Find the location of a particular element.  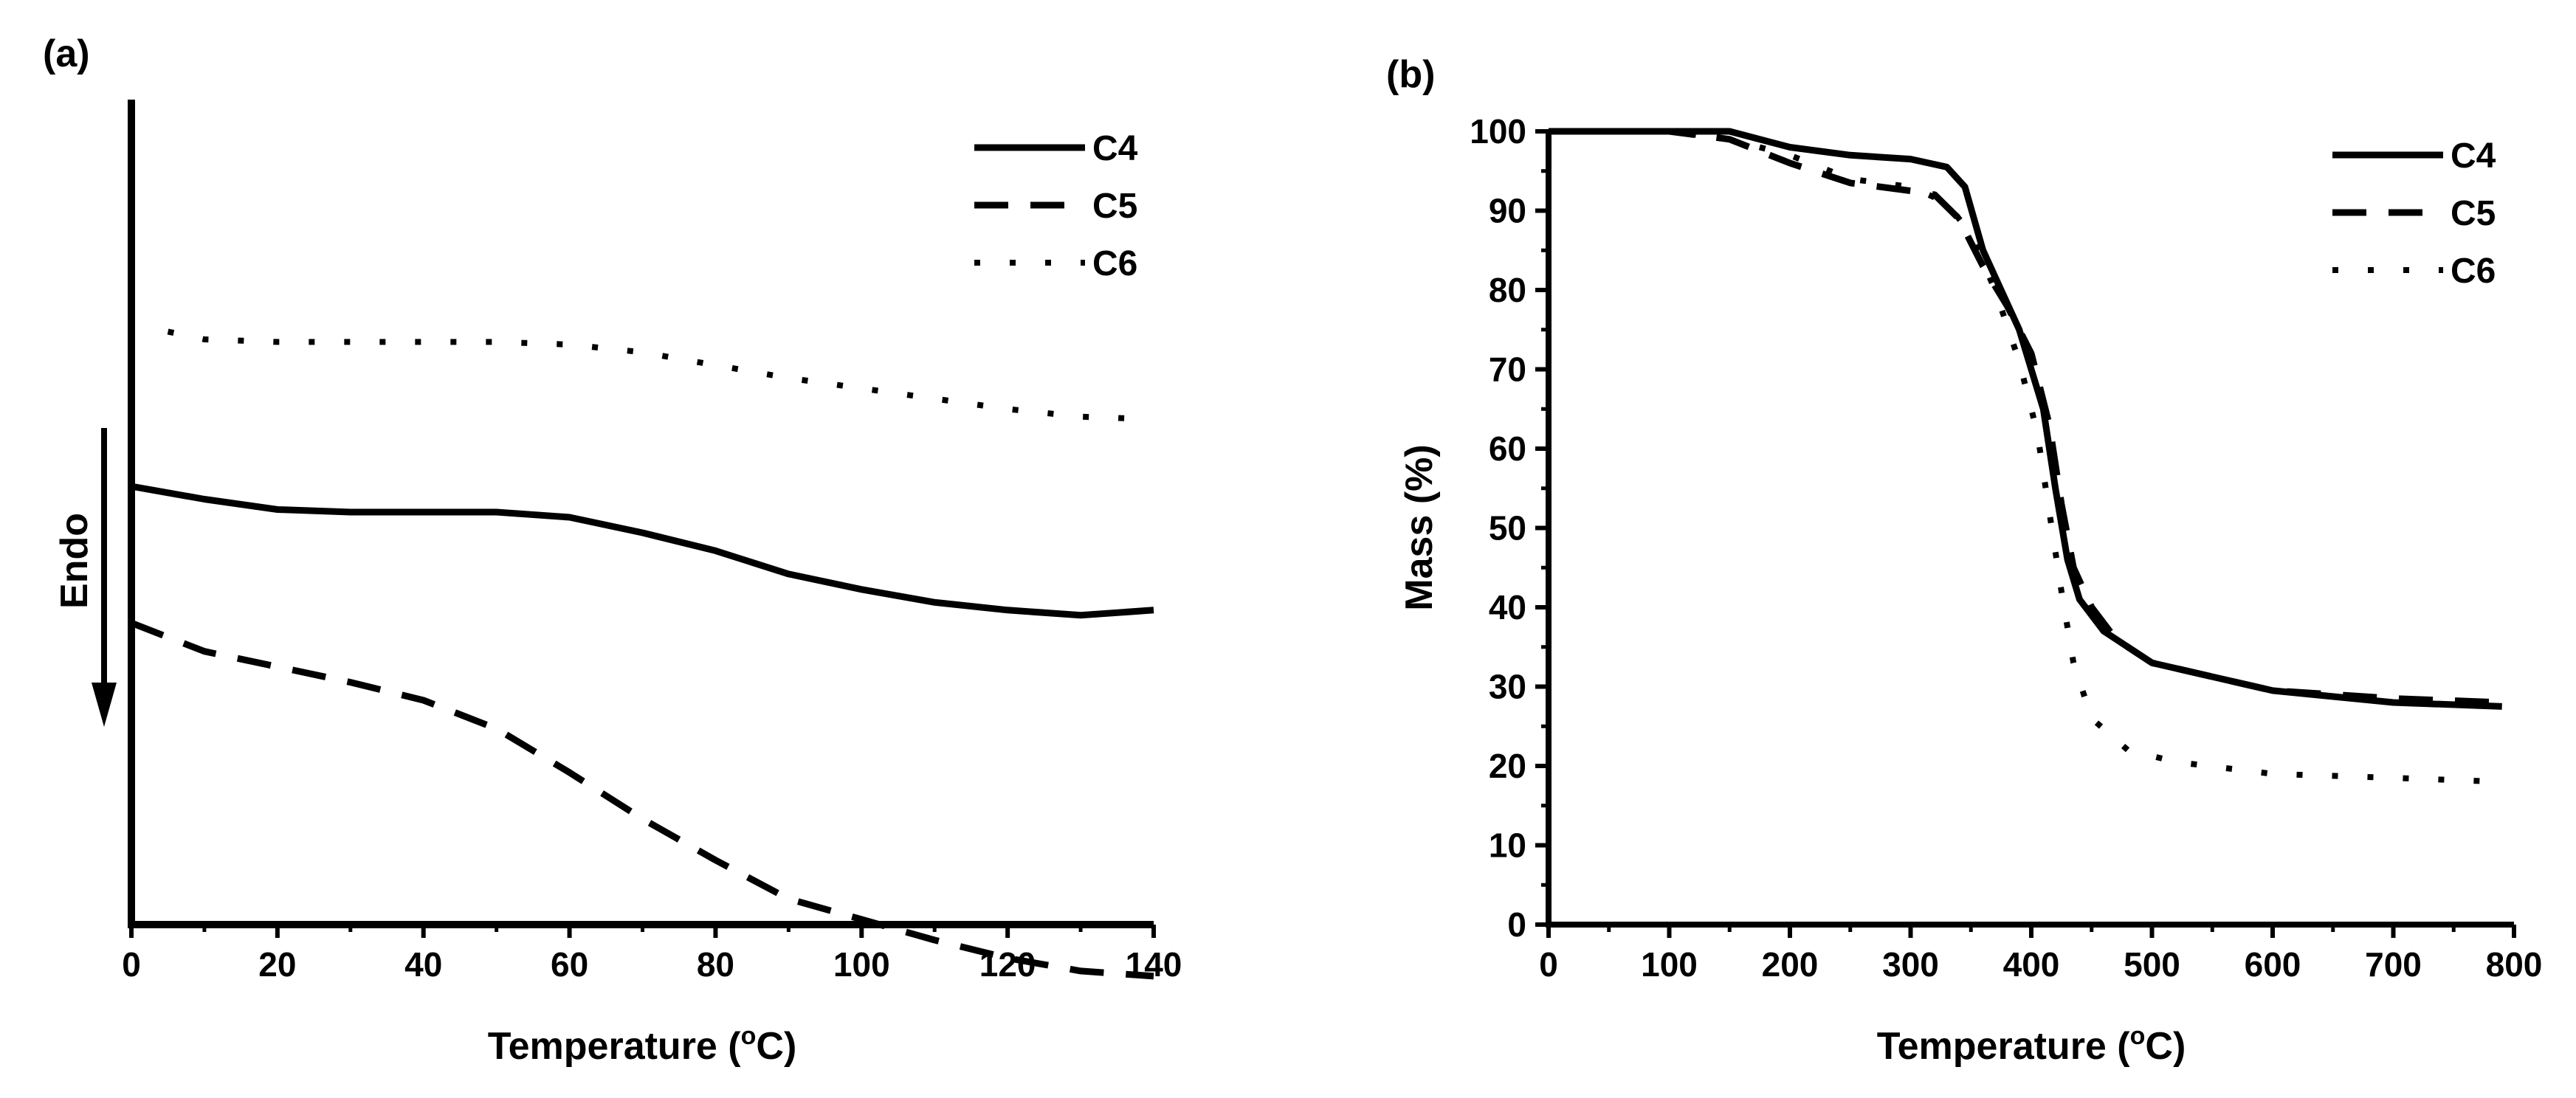

y-tick-label: 10 is located at coordinates (1508, 845).